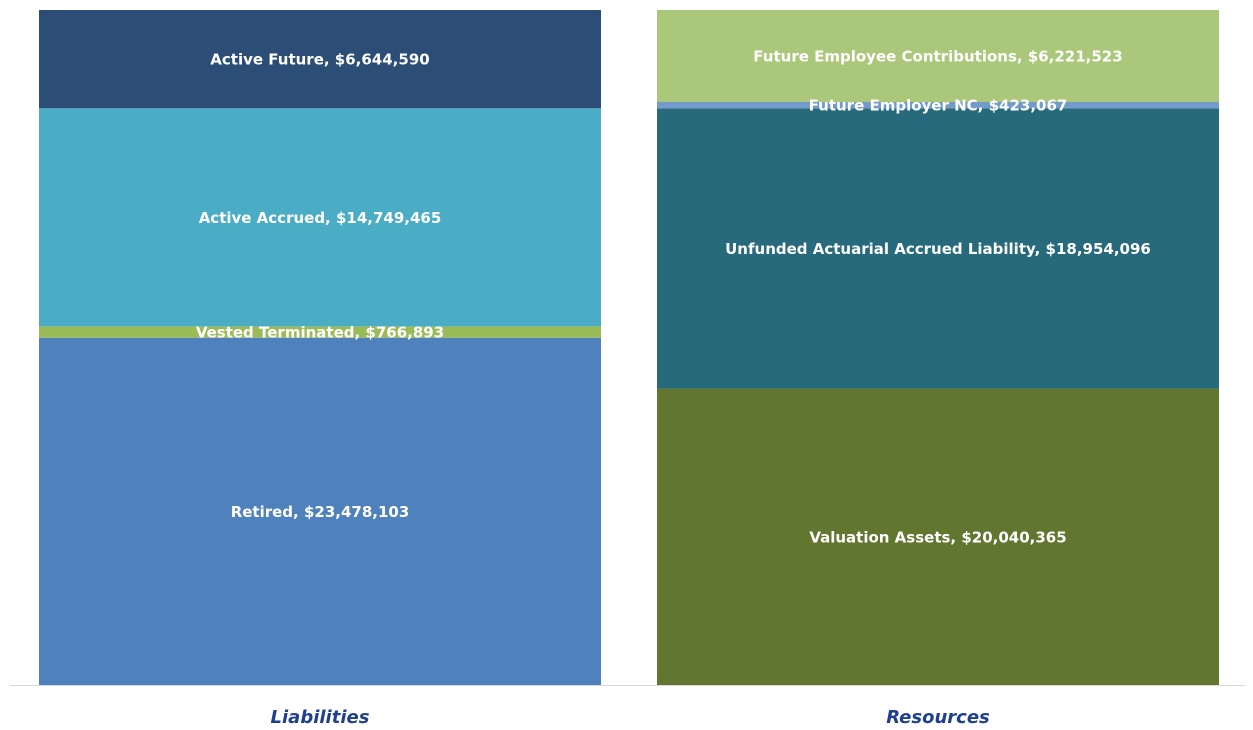 The height and width of the screenshot is (730, 1253). What do you see at coordinates (320, 717) in the screenshot?
I see `category-label: Liabilities` at bounding box center [320, 717].